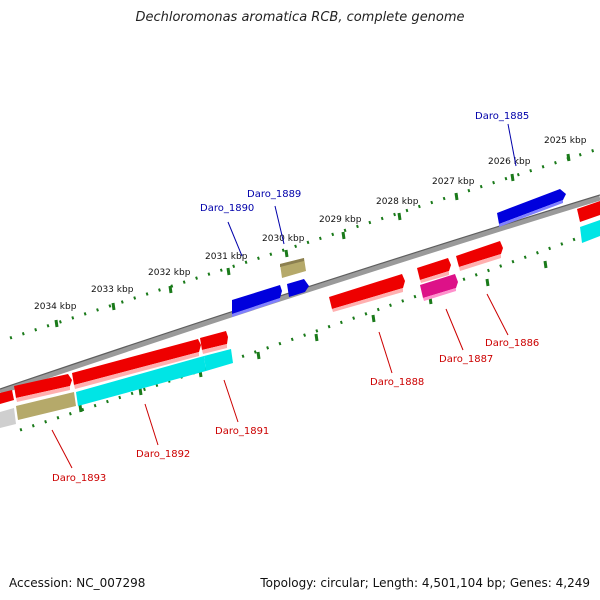 The height and width of the screenshot is (600, 600). I want to click on gene-label: Daro_1893, so click(79, 478).